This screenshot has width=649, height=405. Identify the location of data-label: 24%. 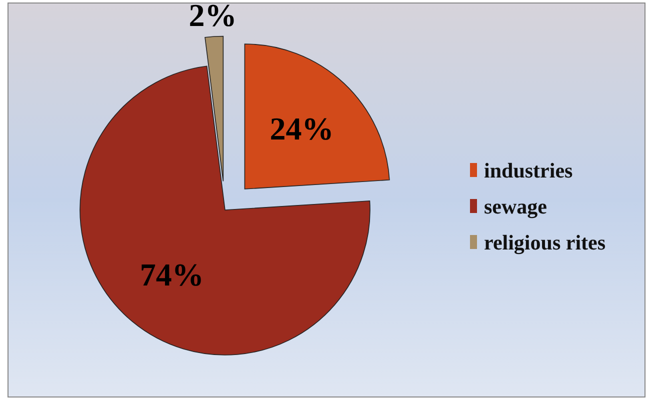
(302, 128).